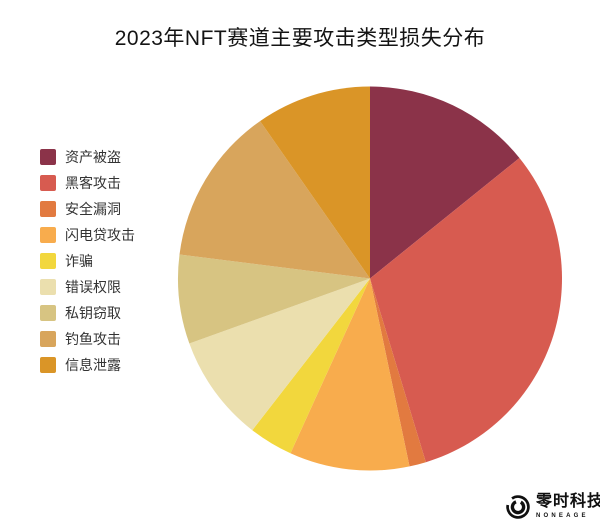  I want to click on brand-name-en: NONEAGE, so click(562, 516).